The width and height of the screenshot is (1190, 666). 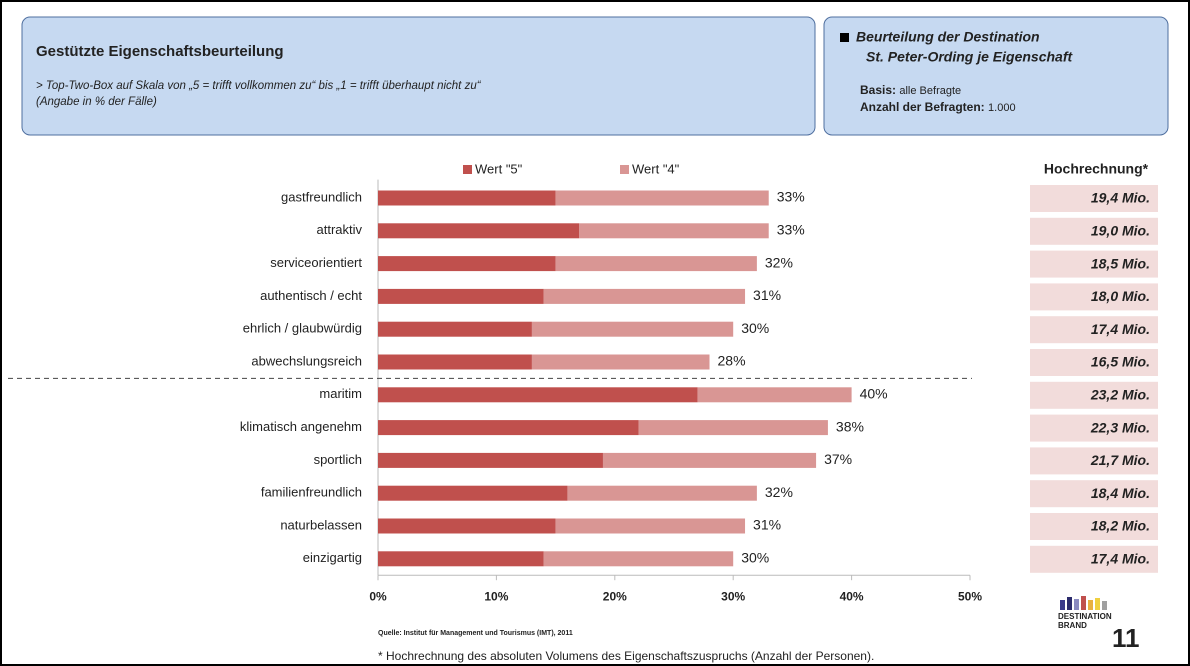 I want to click on projection-value: 18,5 Mio., so click(x=1120, y=263).